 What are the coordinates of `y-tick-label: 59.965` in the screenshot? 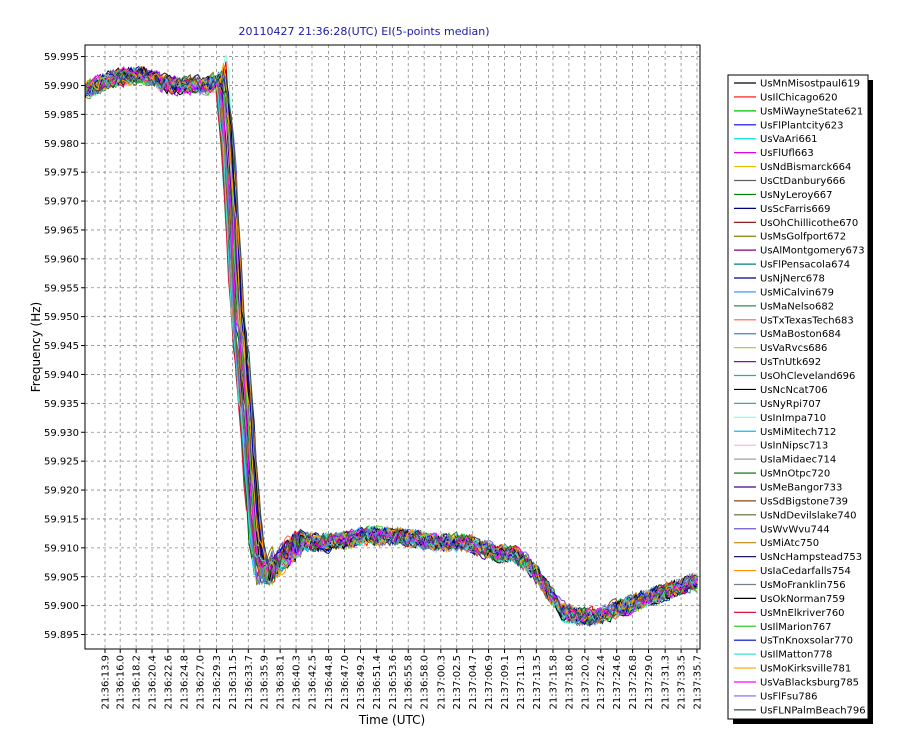 It's located at (61, 230).